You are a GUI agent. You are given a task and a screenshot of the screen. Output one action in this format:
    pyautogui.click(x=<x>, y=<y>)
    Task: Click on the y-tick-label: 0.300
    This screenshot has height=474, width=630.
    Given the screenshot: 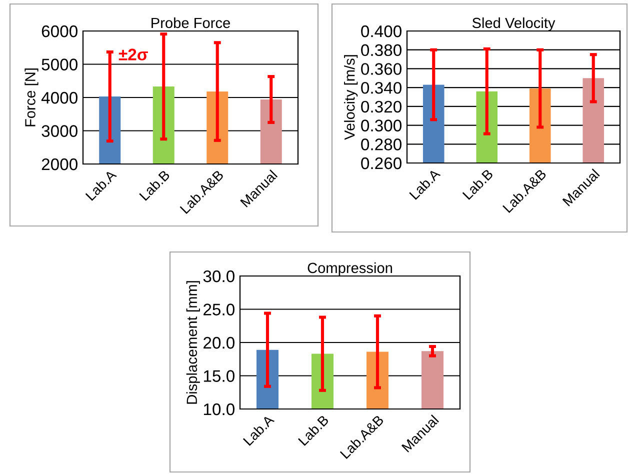 What is the action you would take?
    pyautogui.click(x=381, y=126)
    